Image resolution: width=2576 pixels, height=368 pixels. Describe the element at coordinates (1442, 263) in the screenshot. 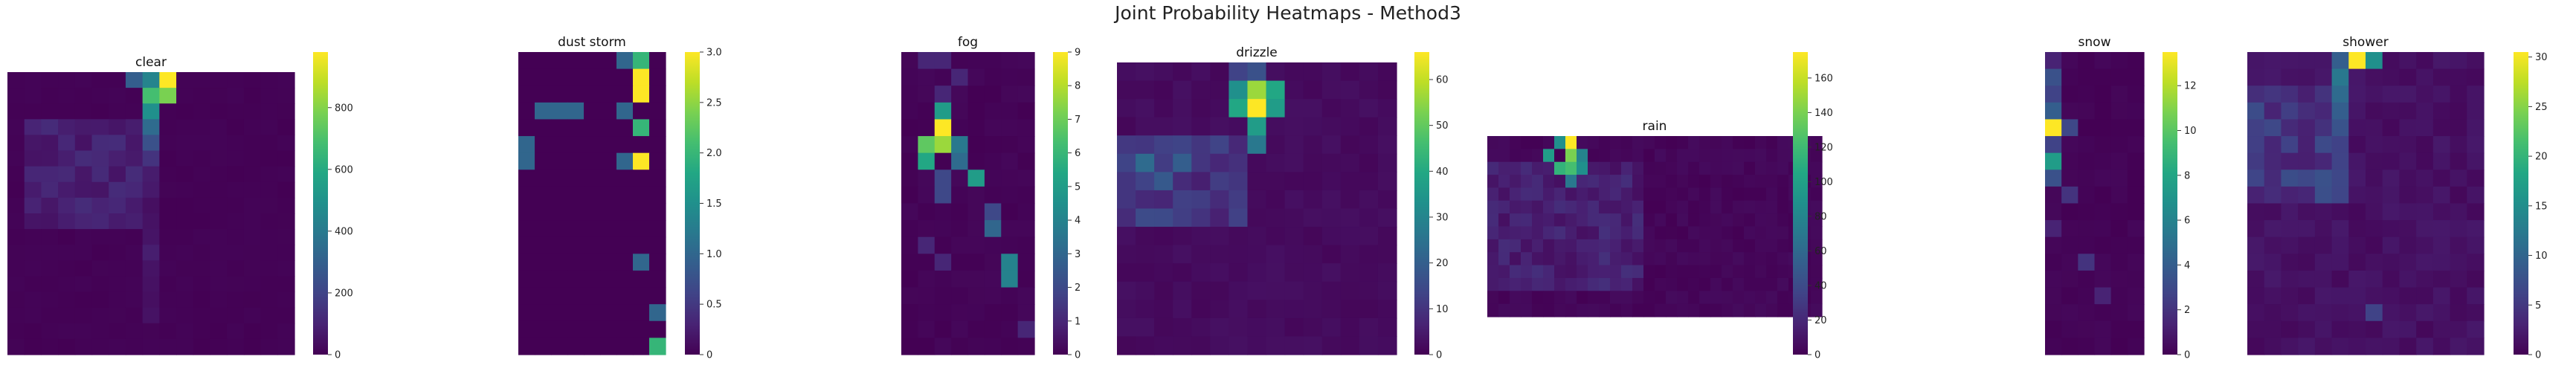

I see `colorbar-tick-label: 20` at that location.